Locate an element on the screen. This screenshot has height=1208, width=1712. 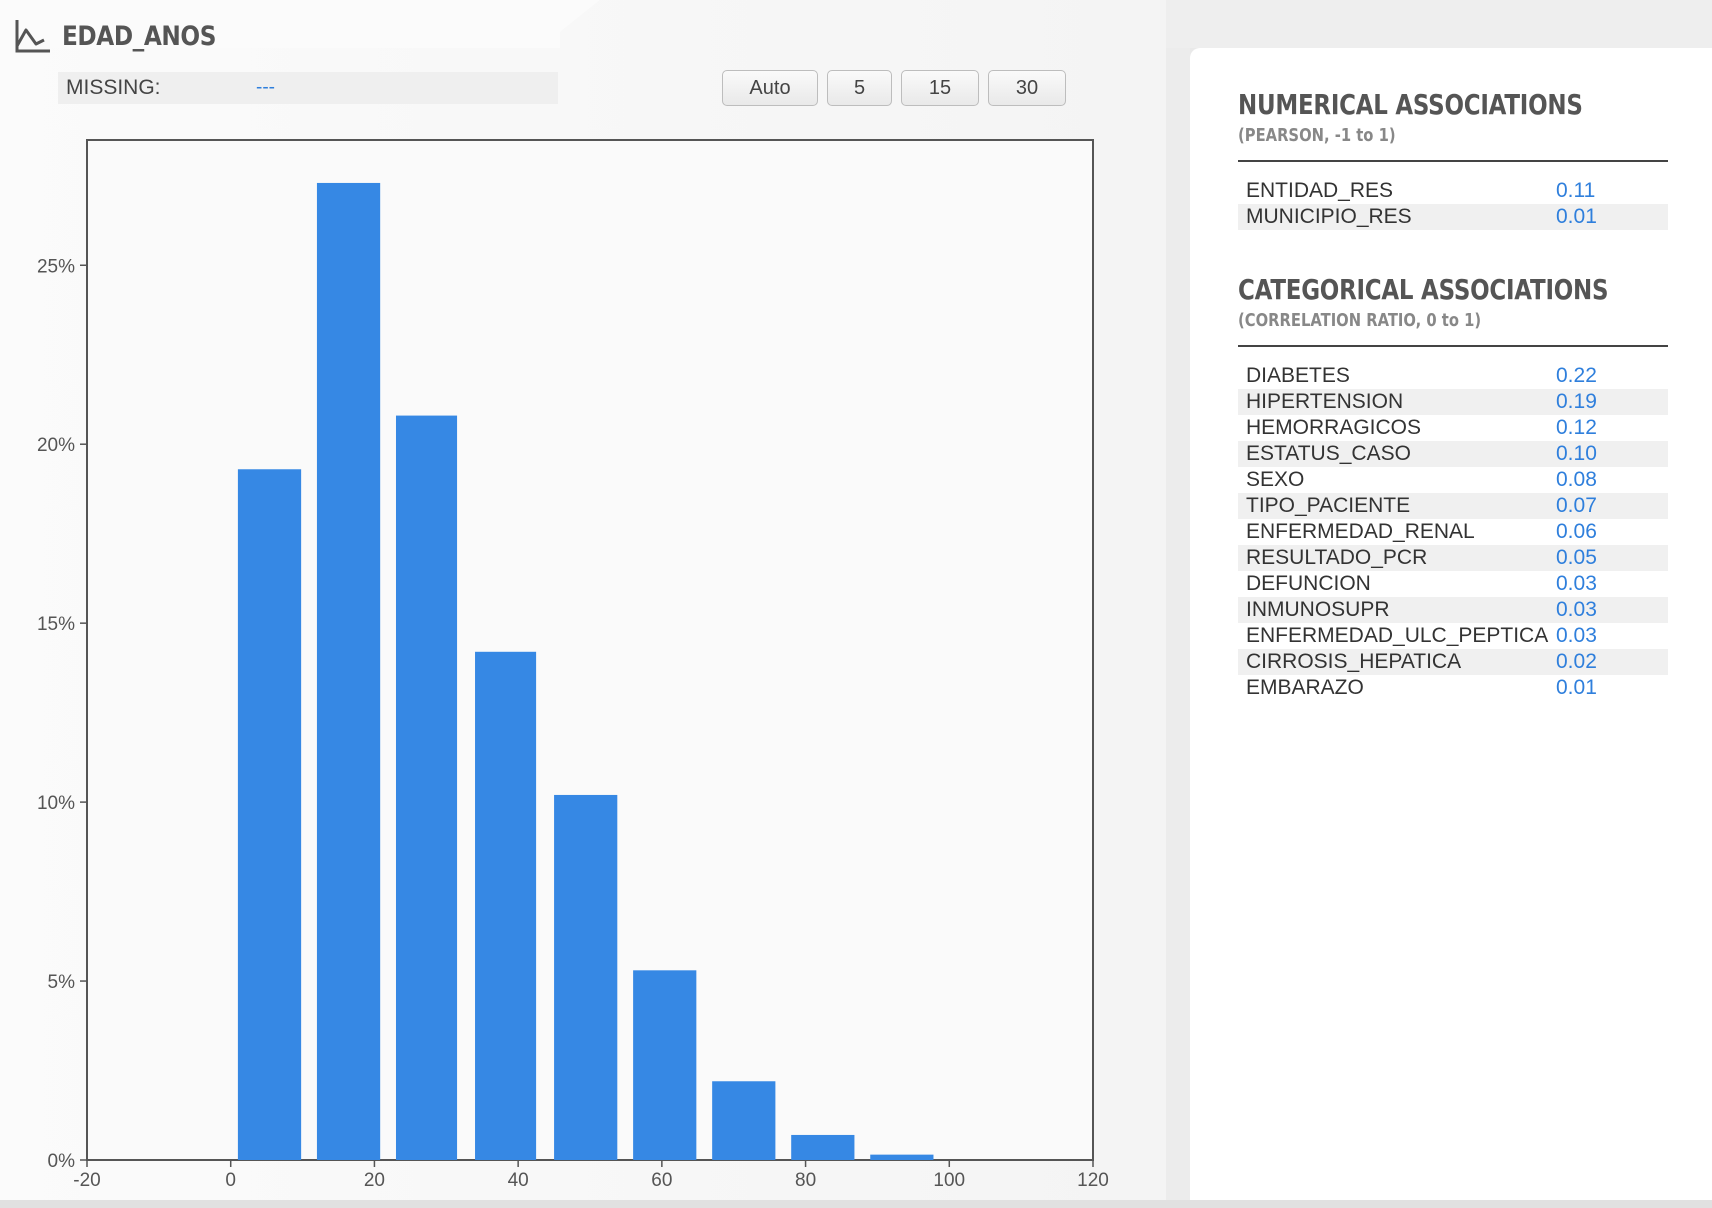
association-row: ESTATUS_CASO 0.10 is located at coordinates (1453, 454).